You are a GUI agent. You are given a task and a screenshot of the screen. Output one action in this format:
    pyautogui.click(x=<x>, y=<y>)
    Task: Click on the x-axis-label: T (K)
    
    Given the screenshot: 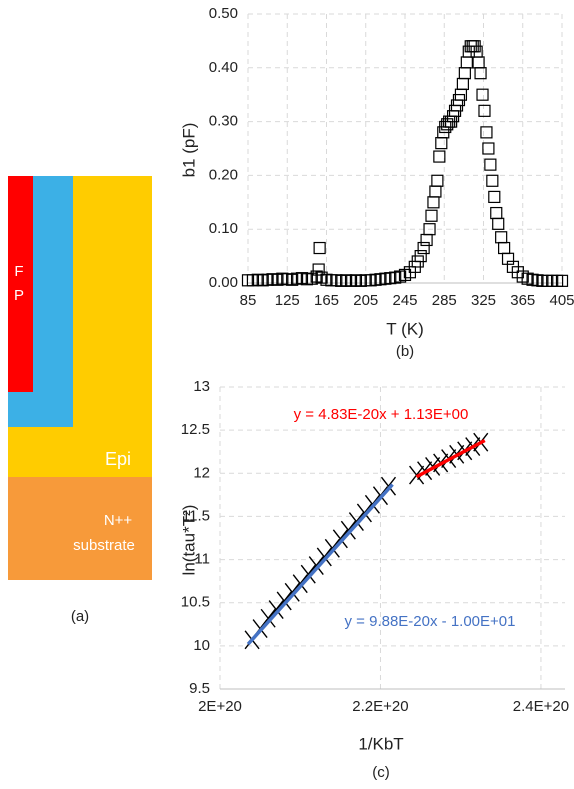 What is the action you would take?
    pyautogui.click(x=404, y=328)
    